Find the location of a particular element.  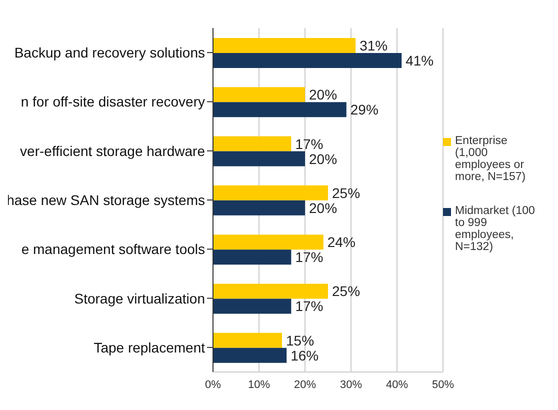

y-tick-label: Backup and recovery solutions is located at coordinates (109, 52).